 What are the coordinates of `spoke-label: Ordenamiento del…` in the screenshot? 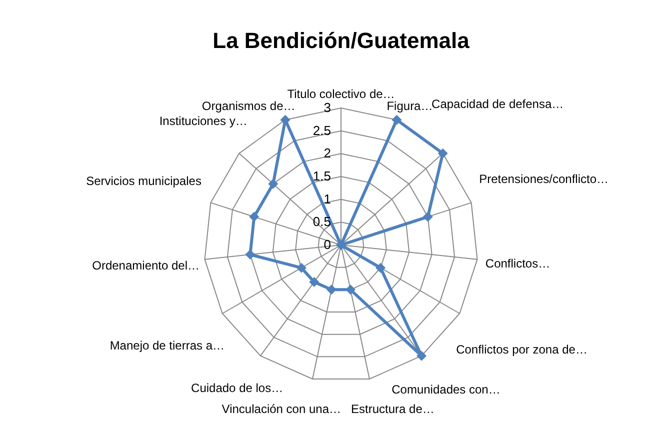 It's located at (146, 265).